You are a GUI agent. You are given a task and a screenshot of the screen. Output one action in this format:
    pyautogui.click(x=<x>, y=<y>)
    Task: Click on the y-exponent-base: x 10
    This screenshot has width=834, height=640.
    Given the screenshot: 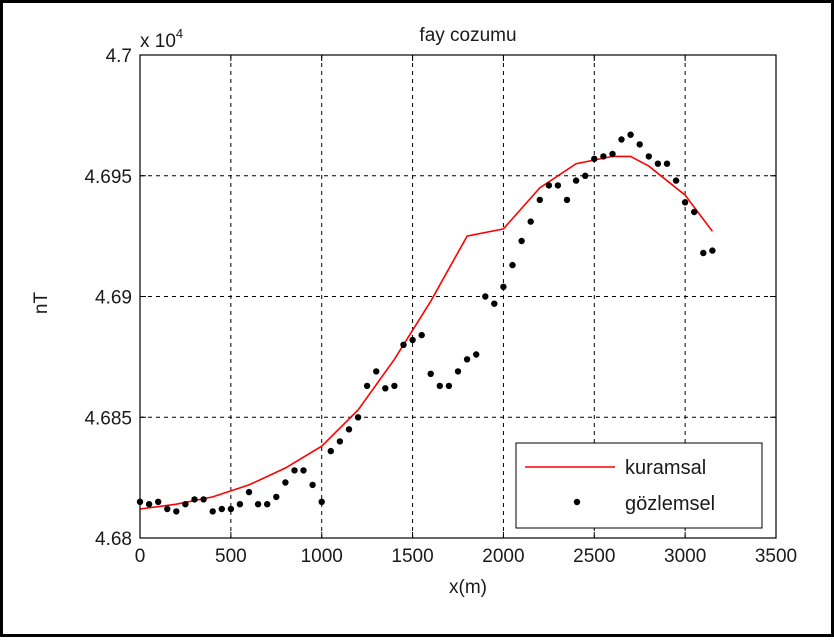 What is the action you would take?
    pyautogui.click(x=158, y=41)
    